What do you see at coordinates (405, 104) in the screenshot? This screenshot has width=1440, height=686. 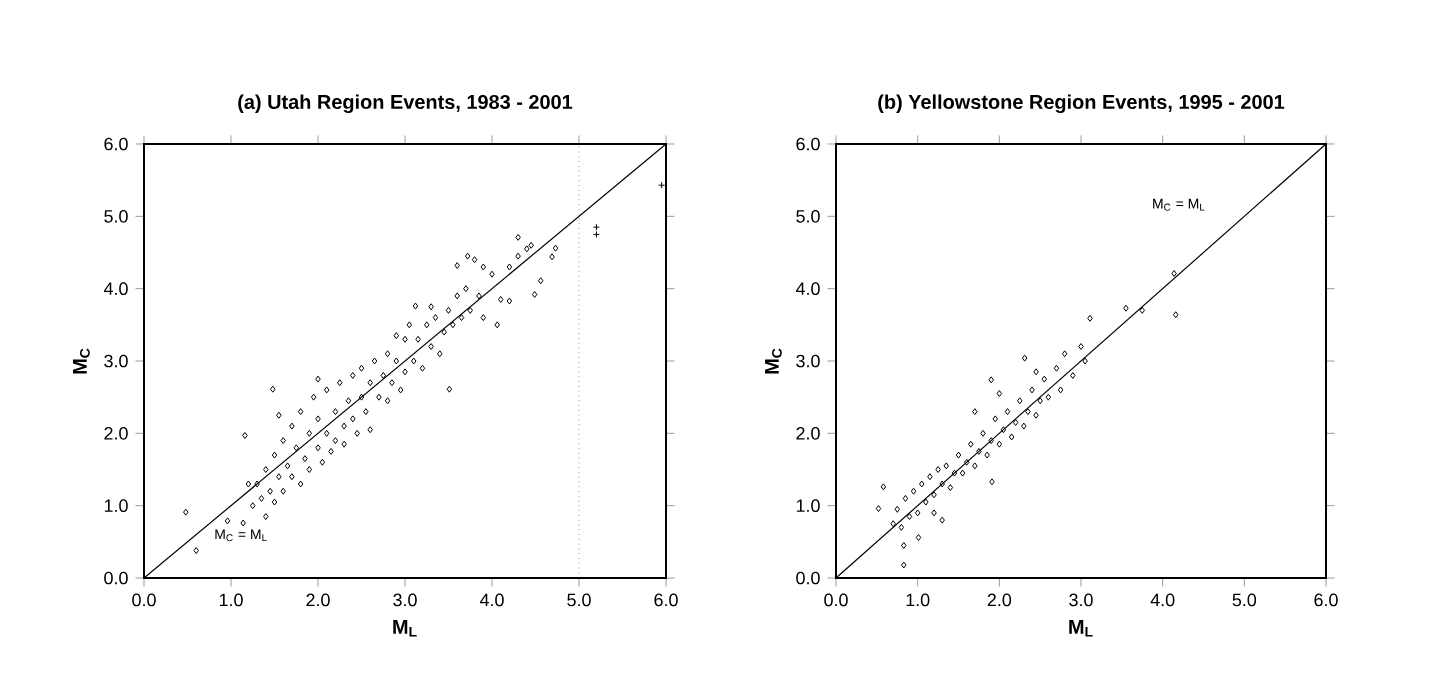 I see `chart-title: (a) Utah Region Events, 1983 - 2001` at bounding box center [405, 104].